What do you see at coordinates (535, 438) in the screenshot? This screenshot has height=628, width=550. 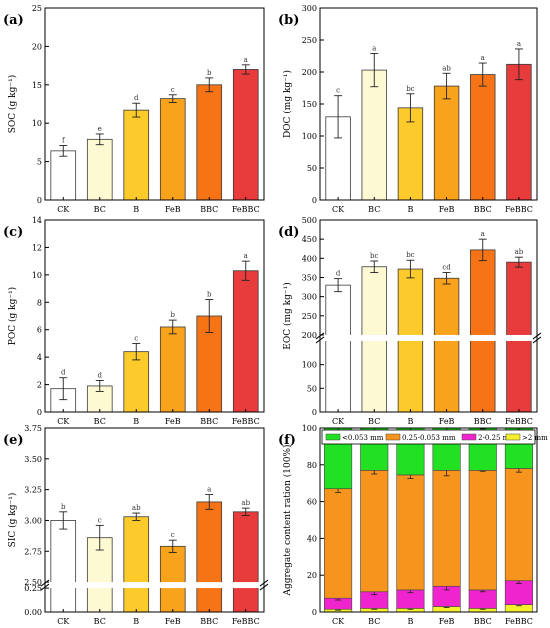 I see `legend-label: >2 mm` at bounding box center [535, 438].